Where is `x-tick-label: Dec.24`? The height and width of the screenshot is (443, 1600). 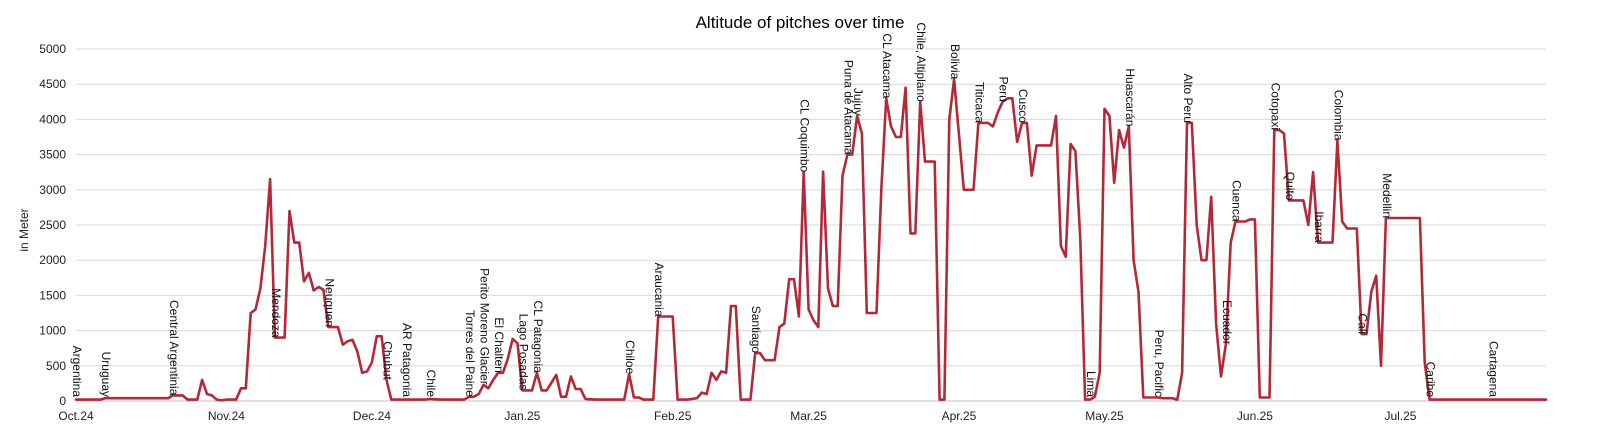
x-tick-label: Dec.24 is located at coordinates (372, 416).